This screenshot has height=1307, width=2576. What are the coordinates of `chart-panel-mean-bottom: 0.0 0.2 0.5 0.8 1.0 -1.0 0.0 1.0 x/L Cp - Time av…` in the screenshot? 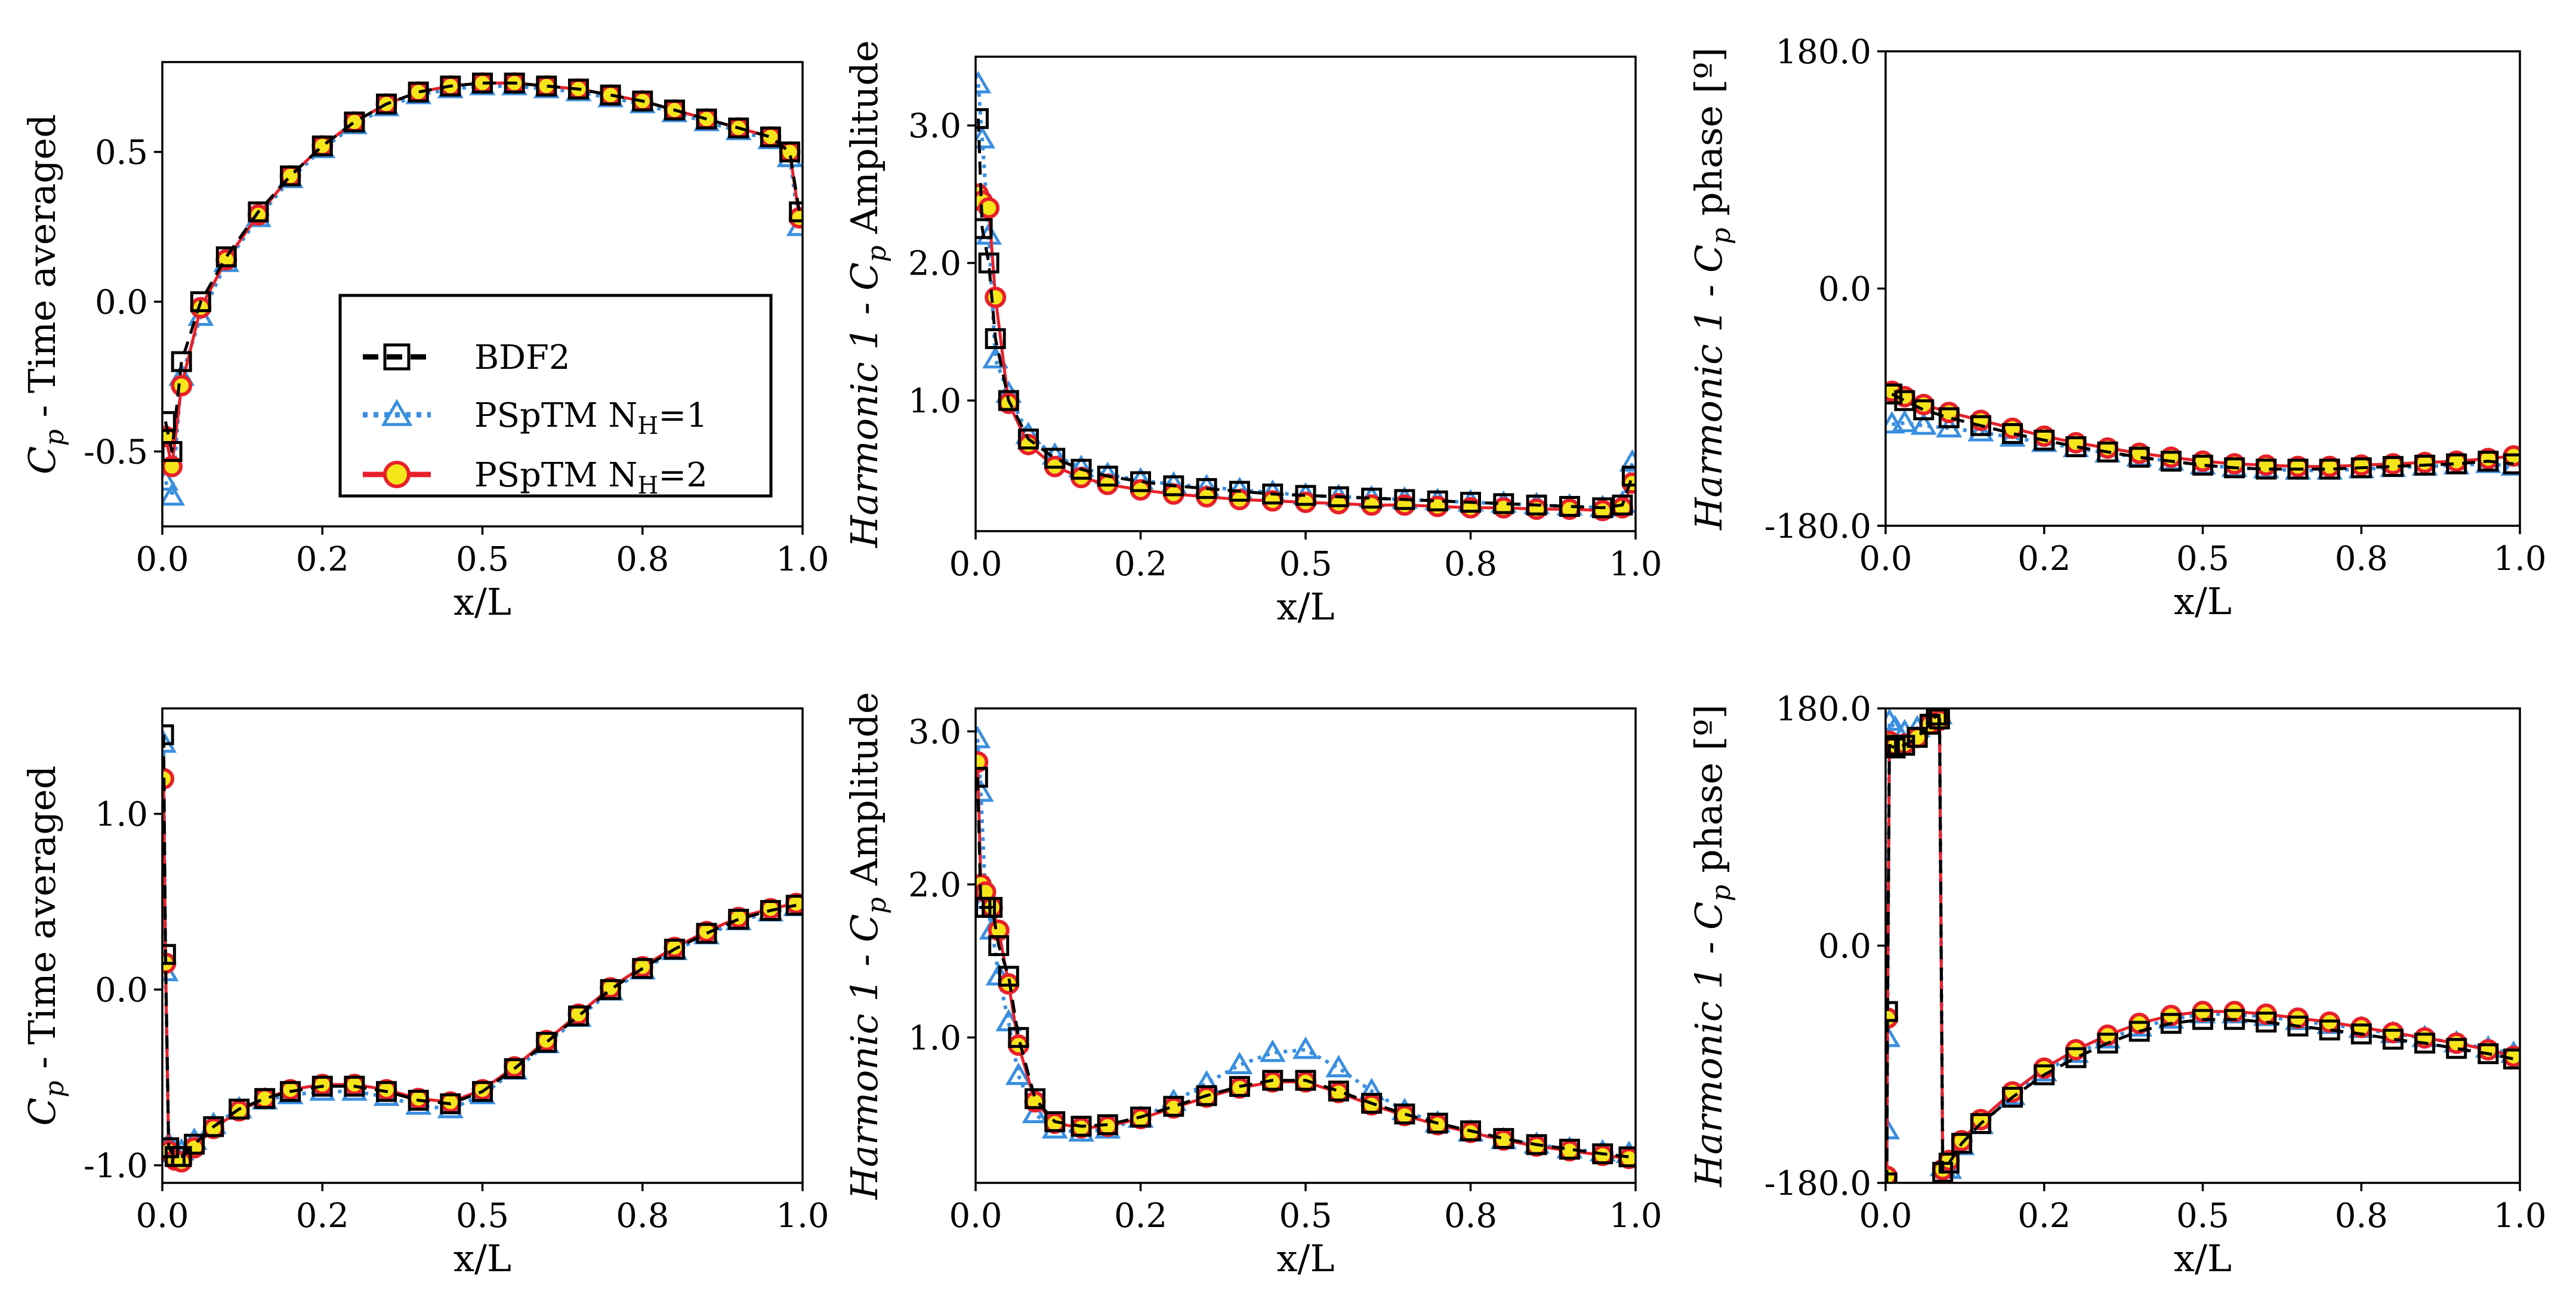 It's located at (425, 993).